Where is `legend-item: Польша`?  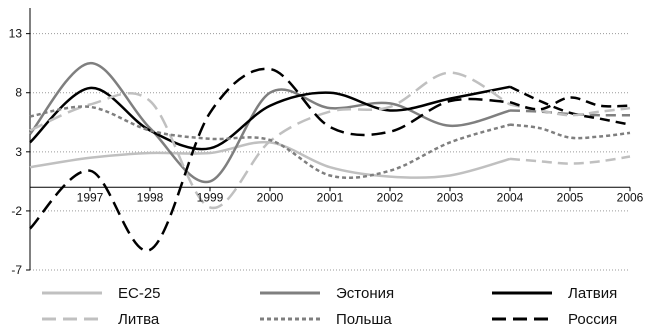 legend-item: Польша is located at coordinates (325, 319).